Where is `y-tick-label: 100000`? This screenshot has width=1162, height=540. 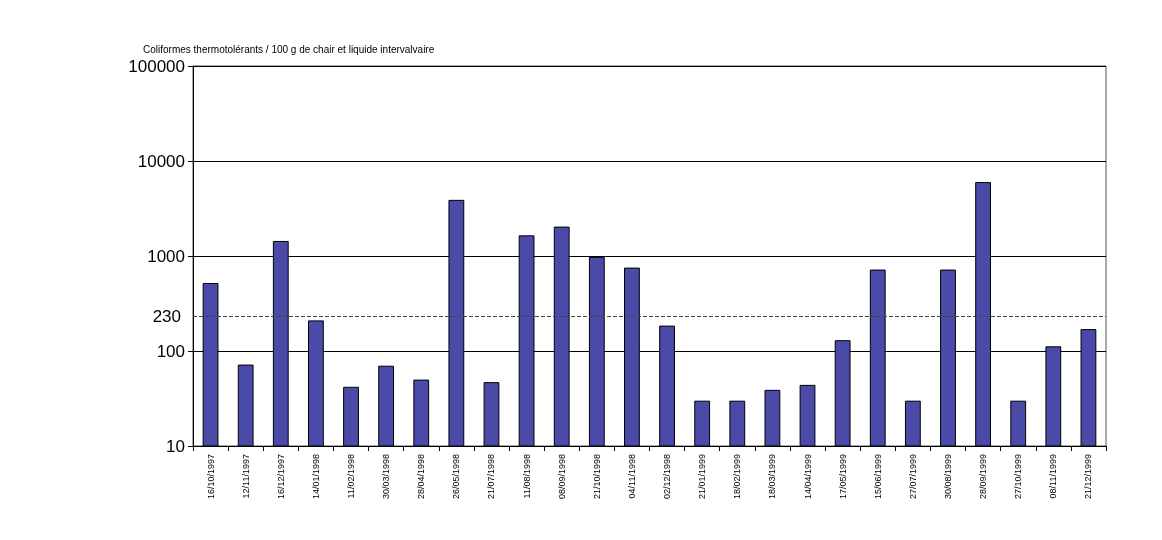
y-tick-label: 100000 is located at coordinates (156, 66).